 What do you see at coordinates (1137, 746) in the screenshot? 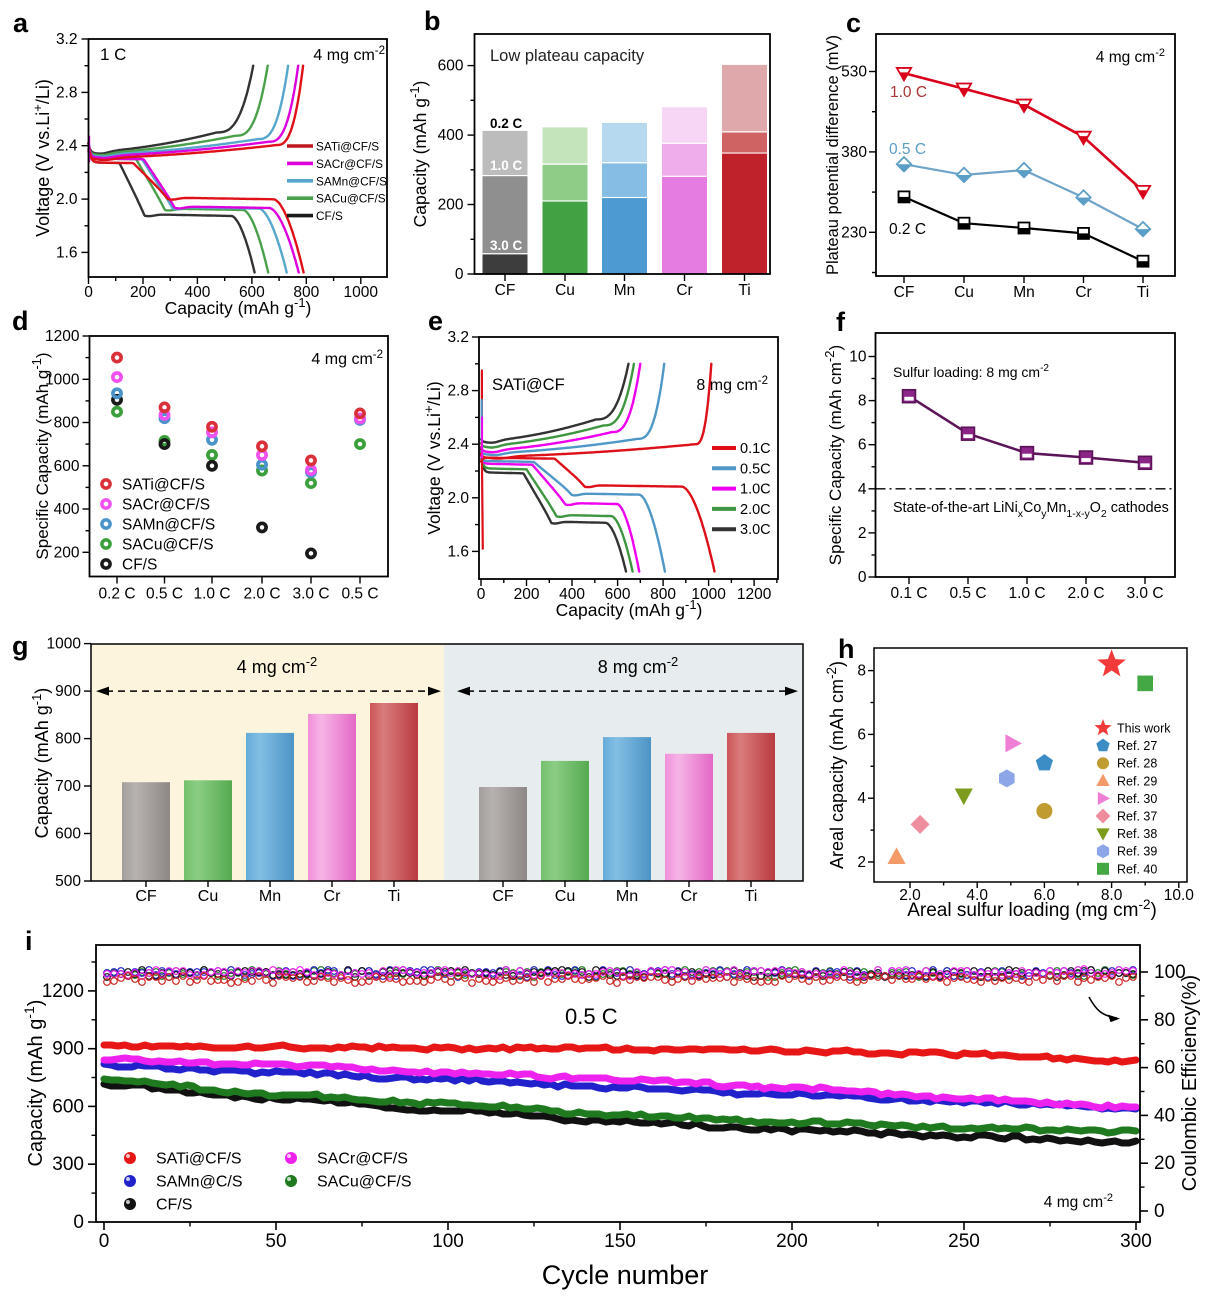
I see `svg-text: Ref. 27` at bounding box center [1137, 746].